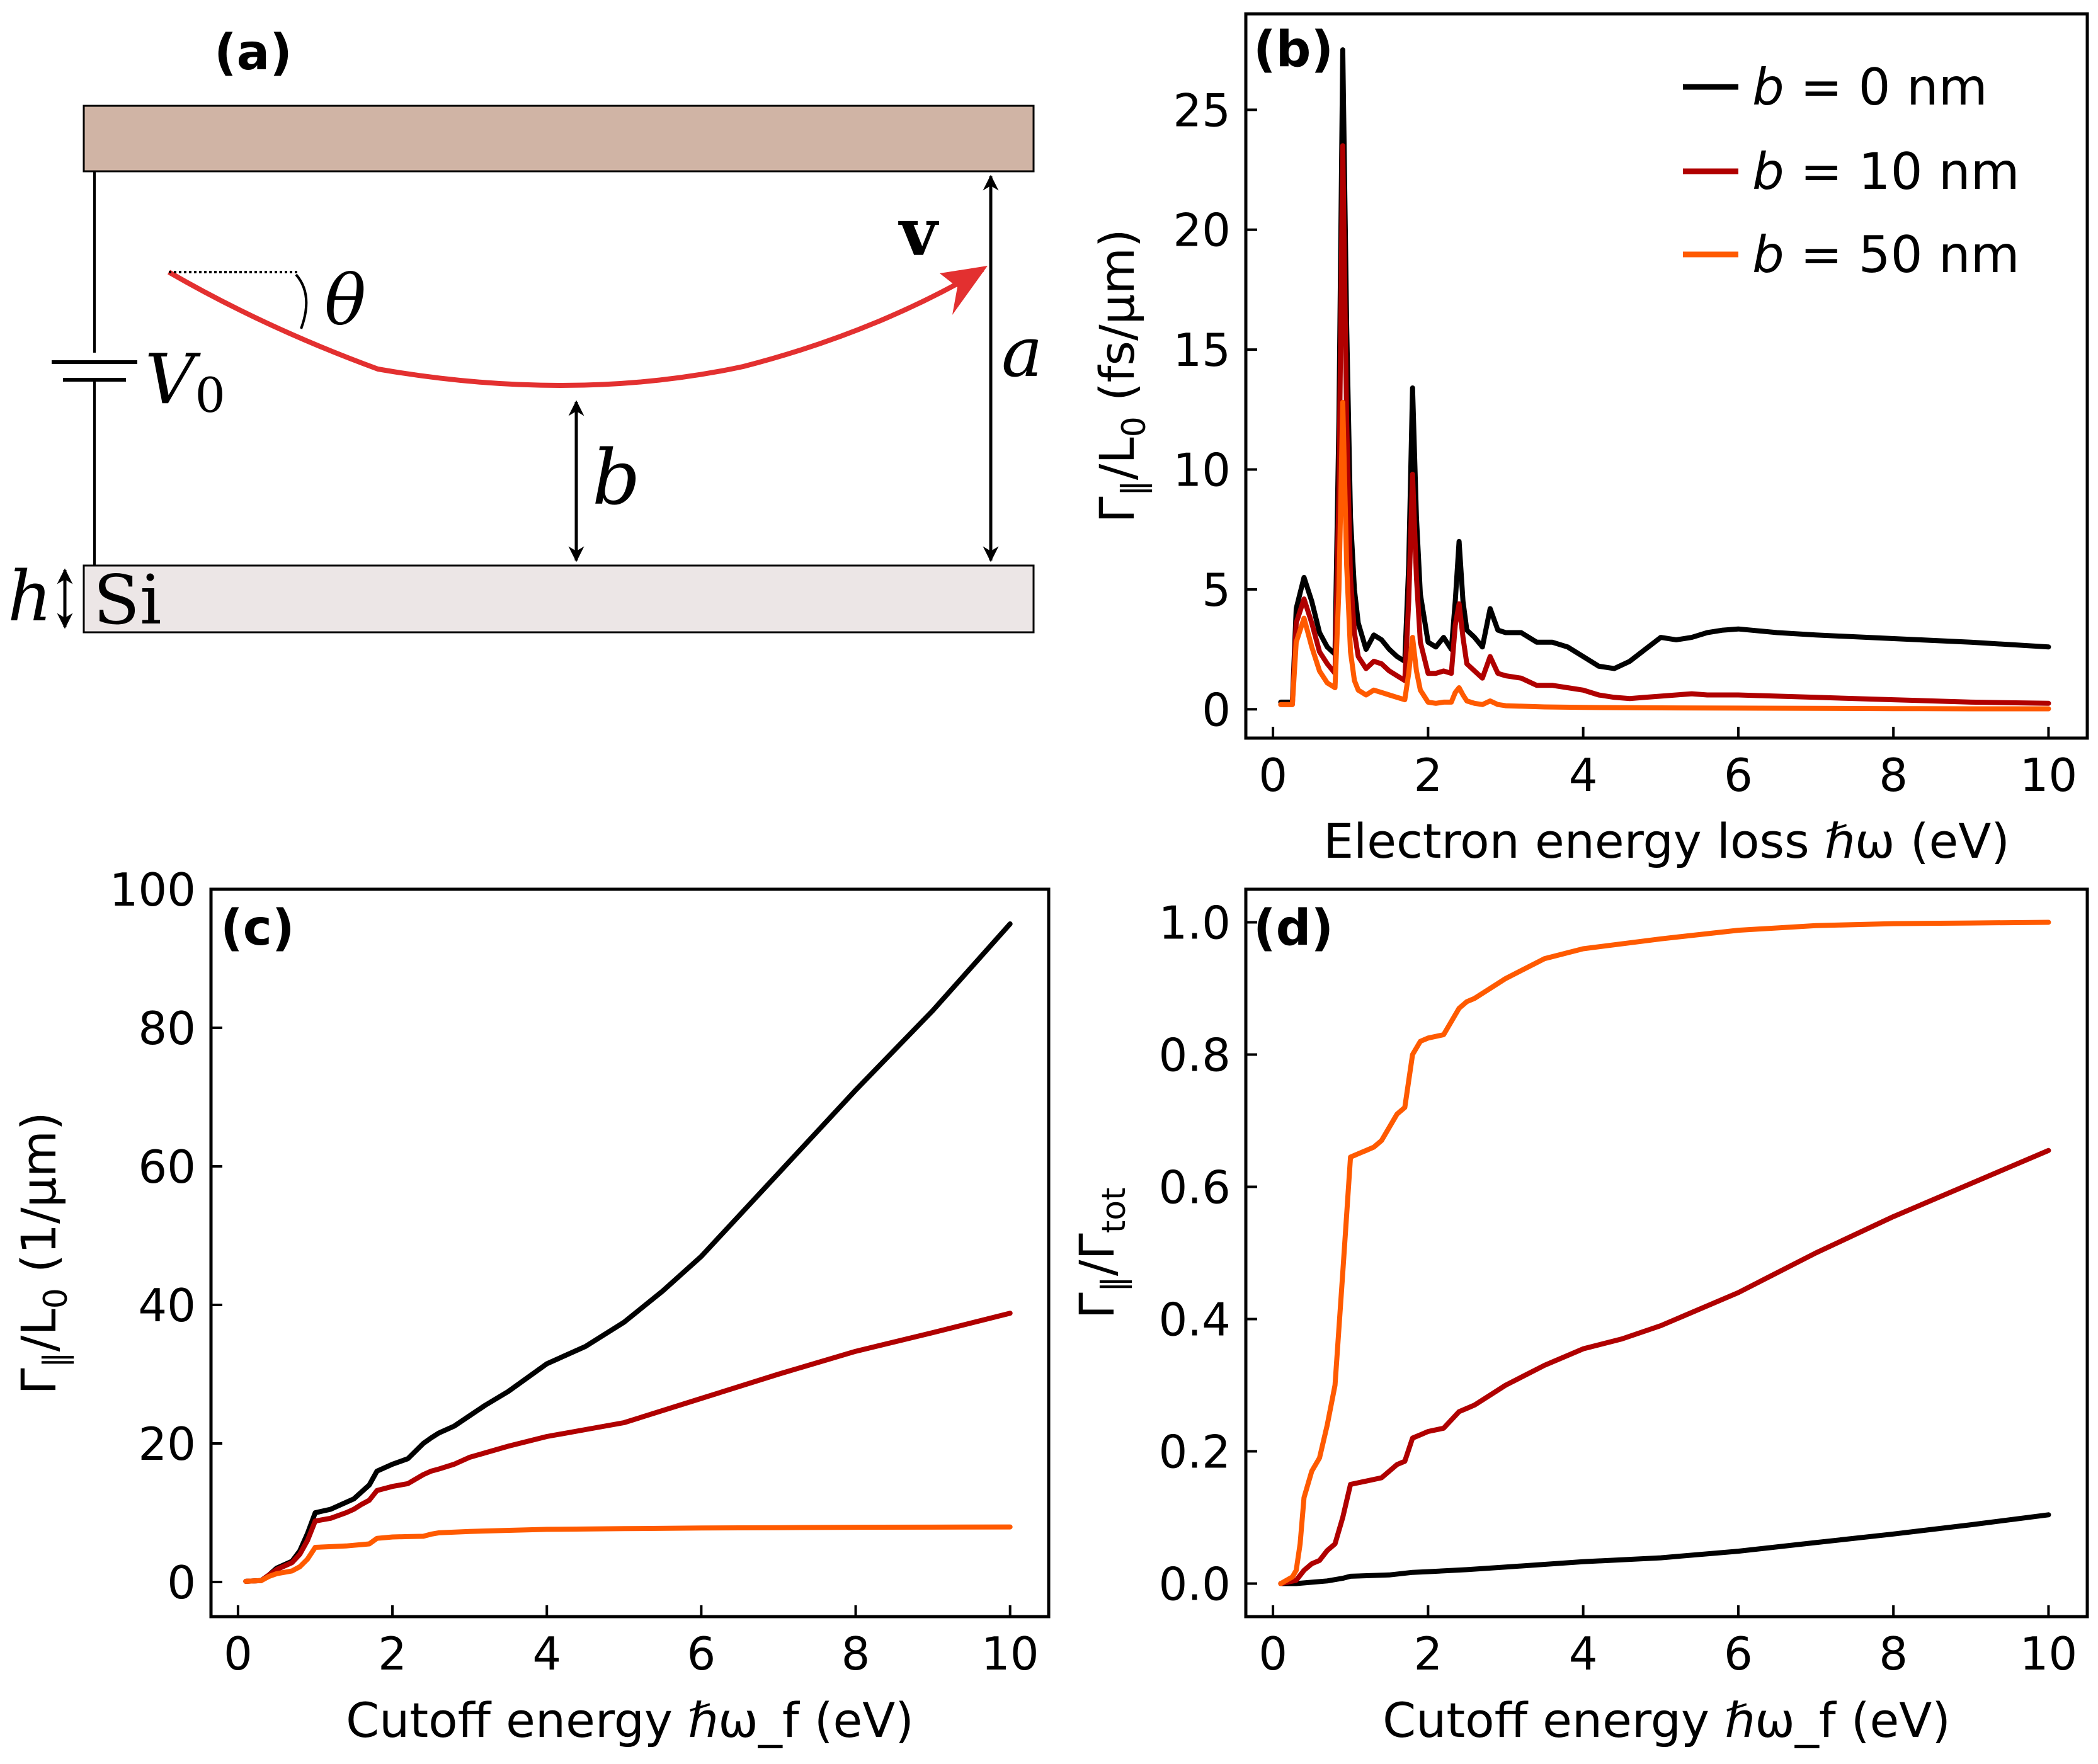  Describe the element at coordinates (1870, 87) in the screenshot. I see `legend-label-b0: b = 0 nm` at that location.